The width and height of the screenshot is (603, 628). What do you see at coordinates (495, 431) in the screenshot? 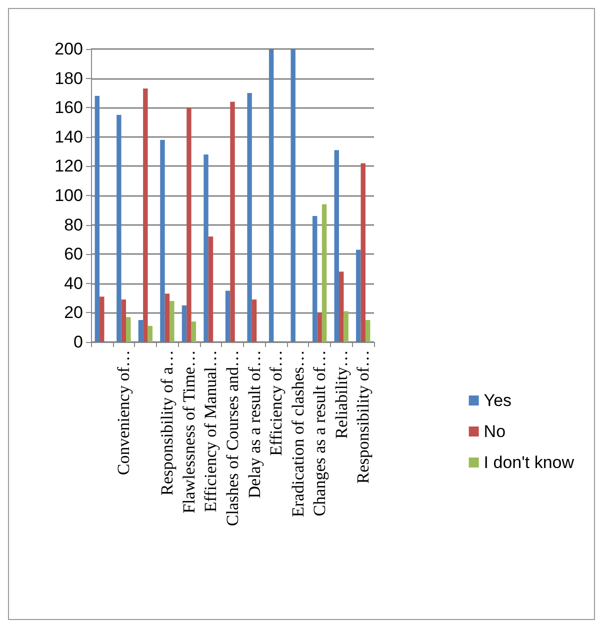
I see `legend-label: No` at bounding box center [495, 431].